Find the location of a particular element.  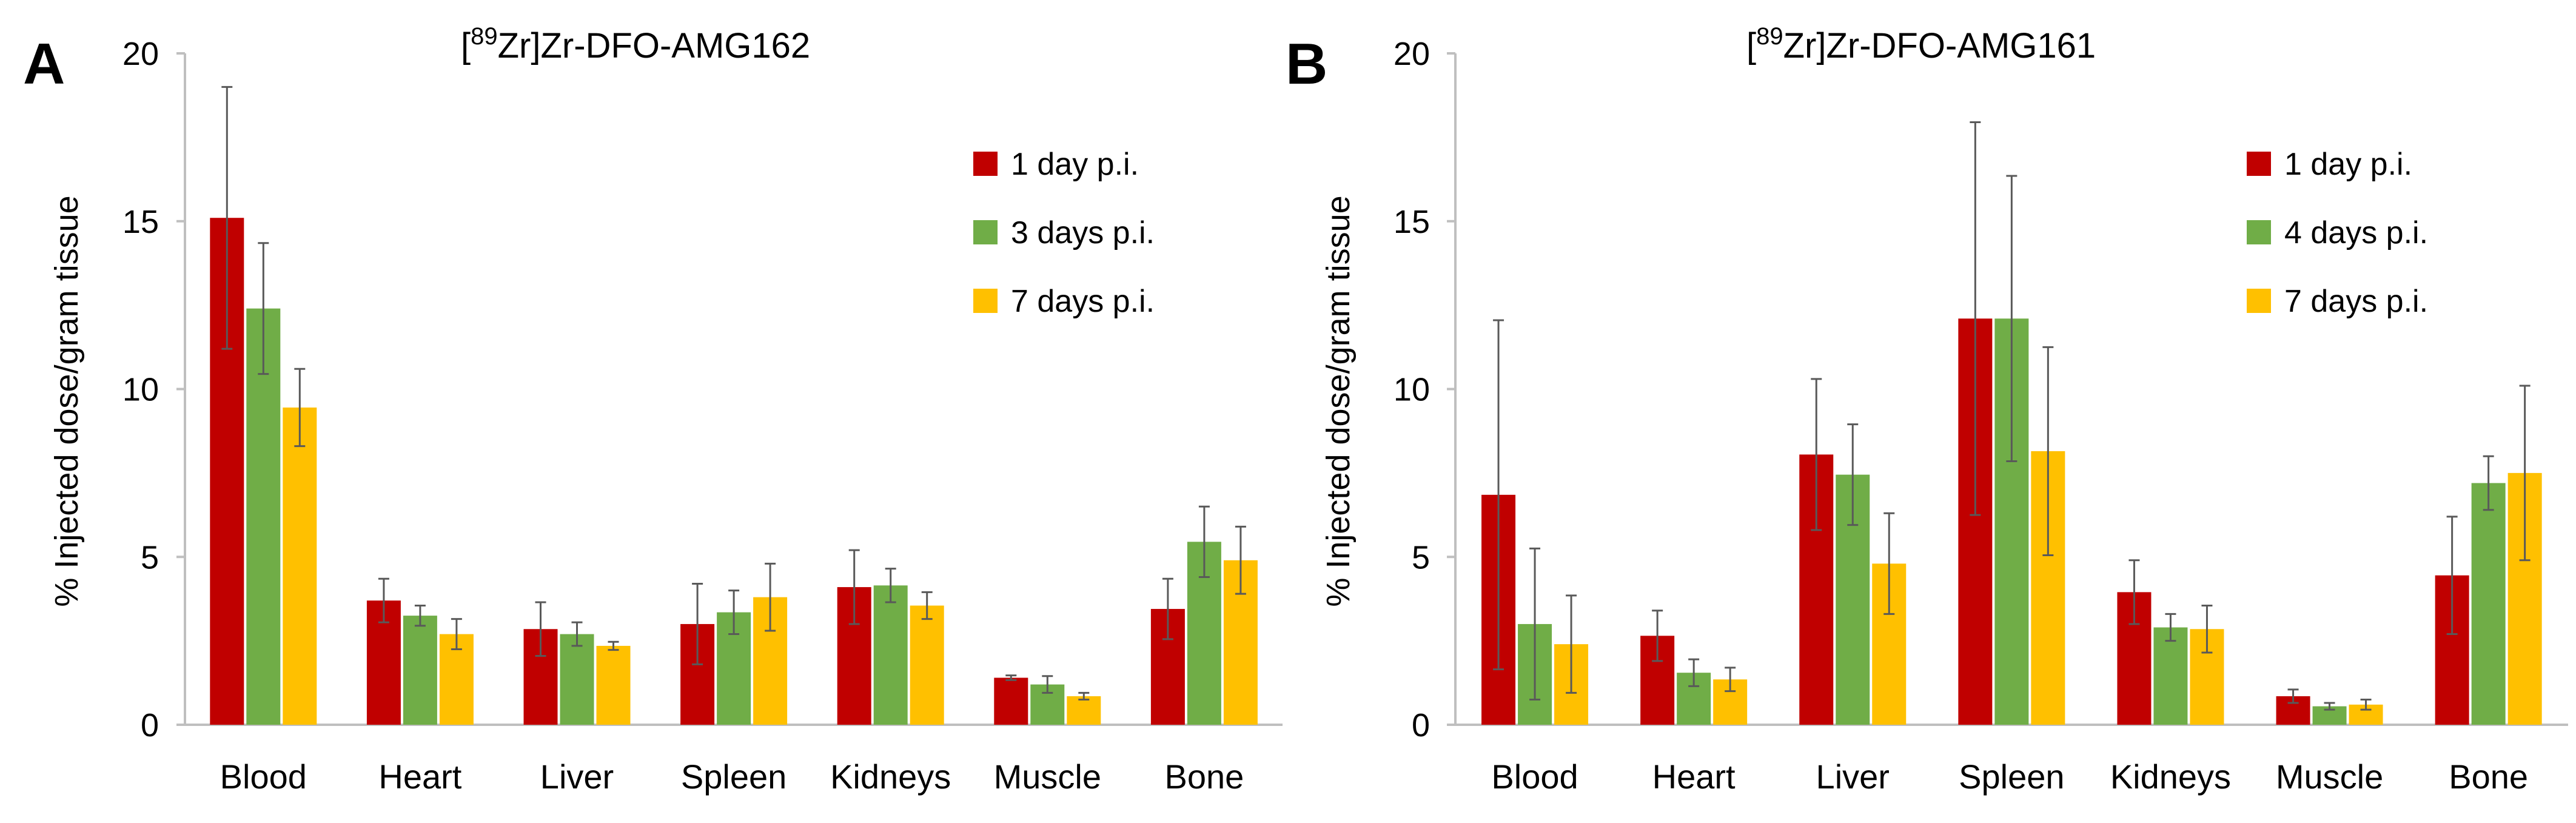

chart-title: [89Zr]Zr-DFO-AMG162 is located at coordinates (635, 44).